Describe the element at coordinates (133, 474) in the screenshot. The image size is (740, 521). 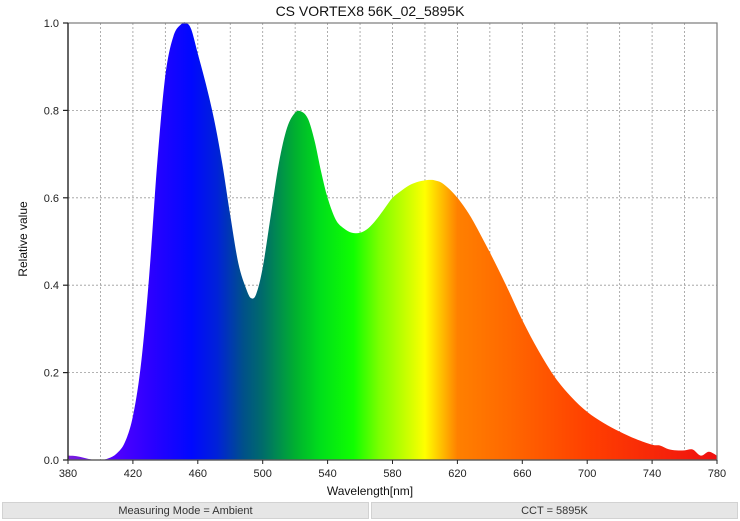
I see `svg-text: 420` at that location.